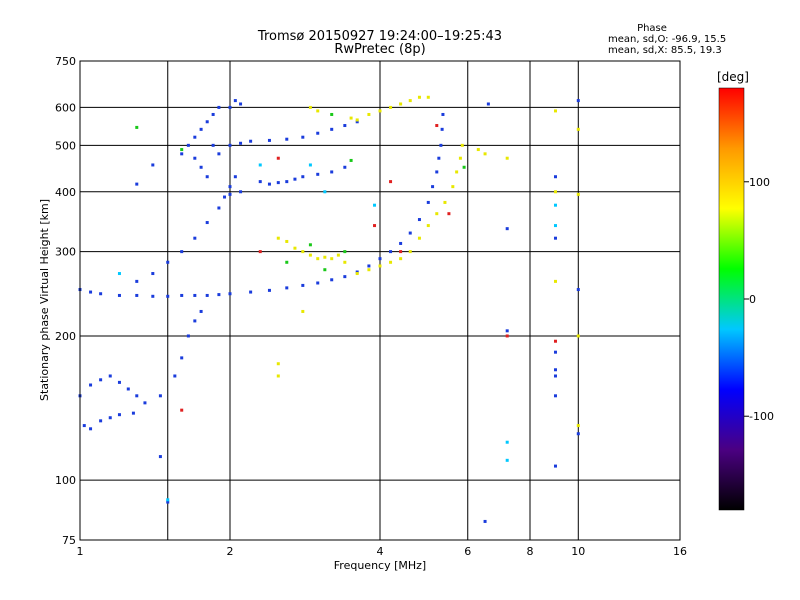 Image resolution: width=800 pixels, height=600 pixels. What do you see at coordinates (680, 551) in the screenshot?
I see `x-tick-label: 16` at bounding box center [680, 551].